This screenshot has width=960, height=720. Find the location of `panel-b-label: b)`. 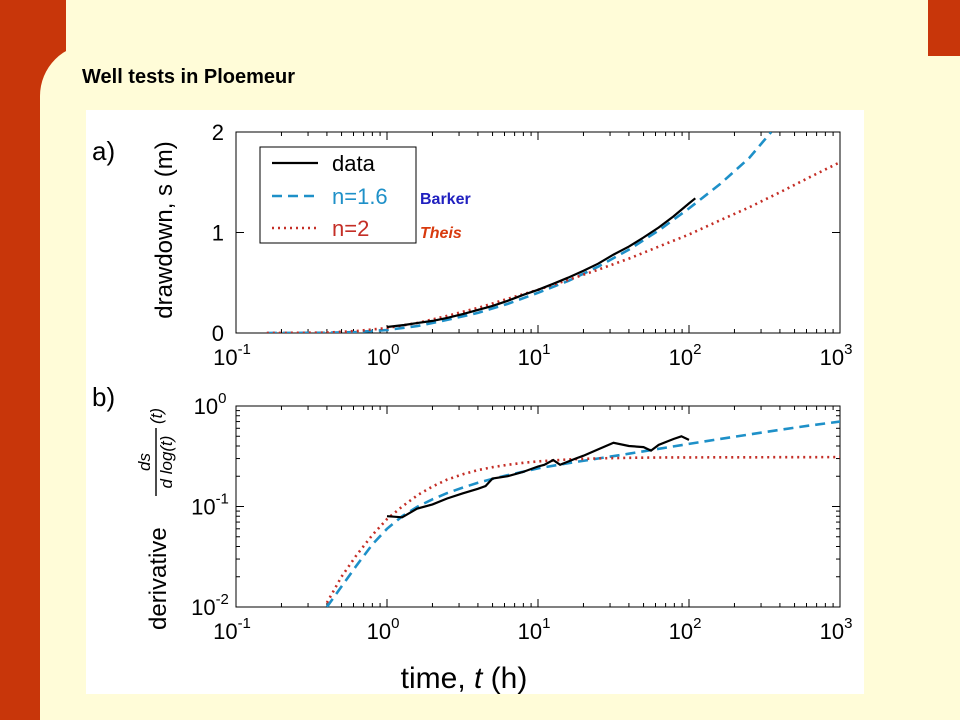

panel-b-label: b) is located at coordinates (103, 397).